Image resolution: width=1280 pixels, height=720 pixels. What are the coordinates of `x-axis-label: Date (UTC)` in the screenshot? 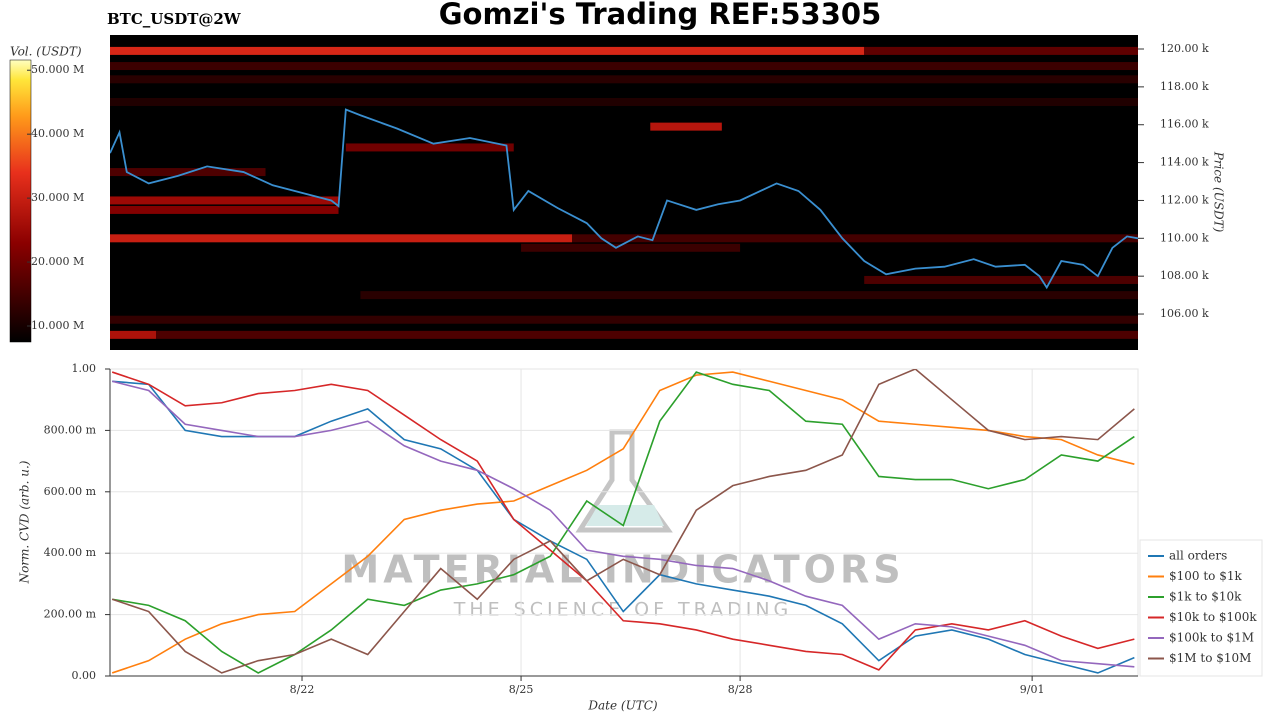 It's located at (622, 706).